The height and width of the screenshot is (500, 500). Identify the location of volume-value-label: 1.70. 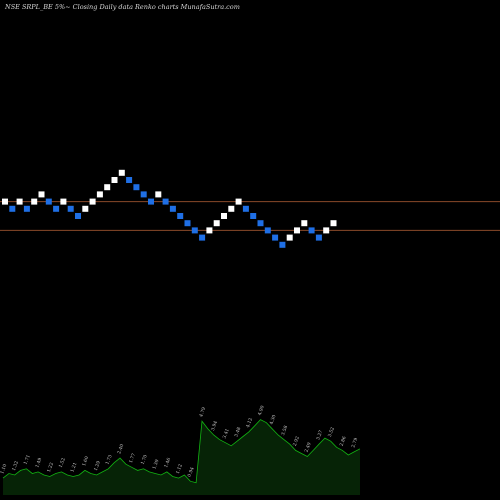
(144, 460).